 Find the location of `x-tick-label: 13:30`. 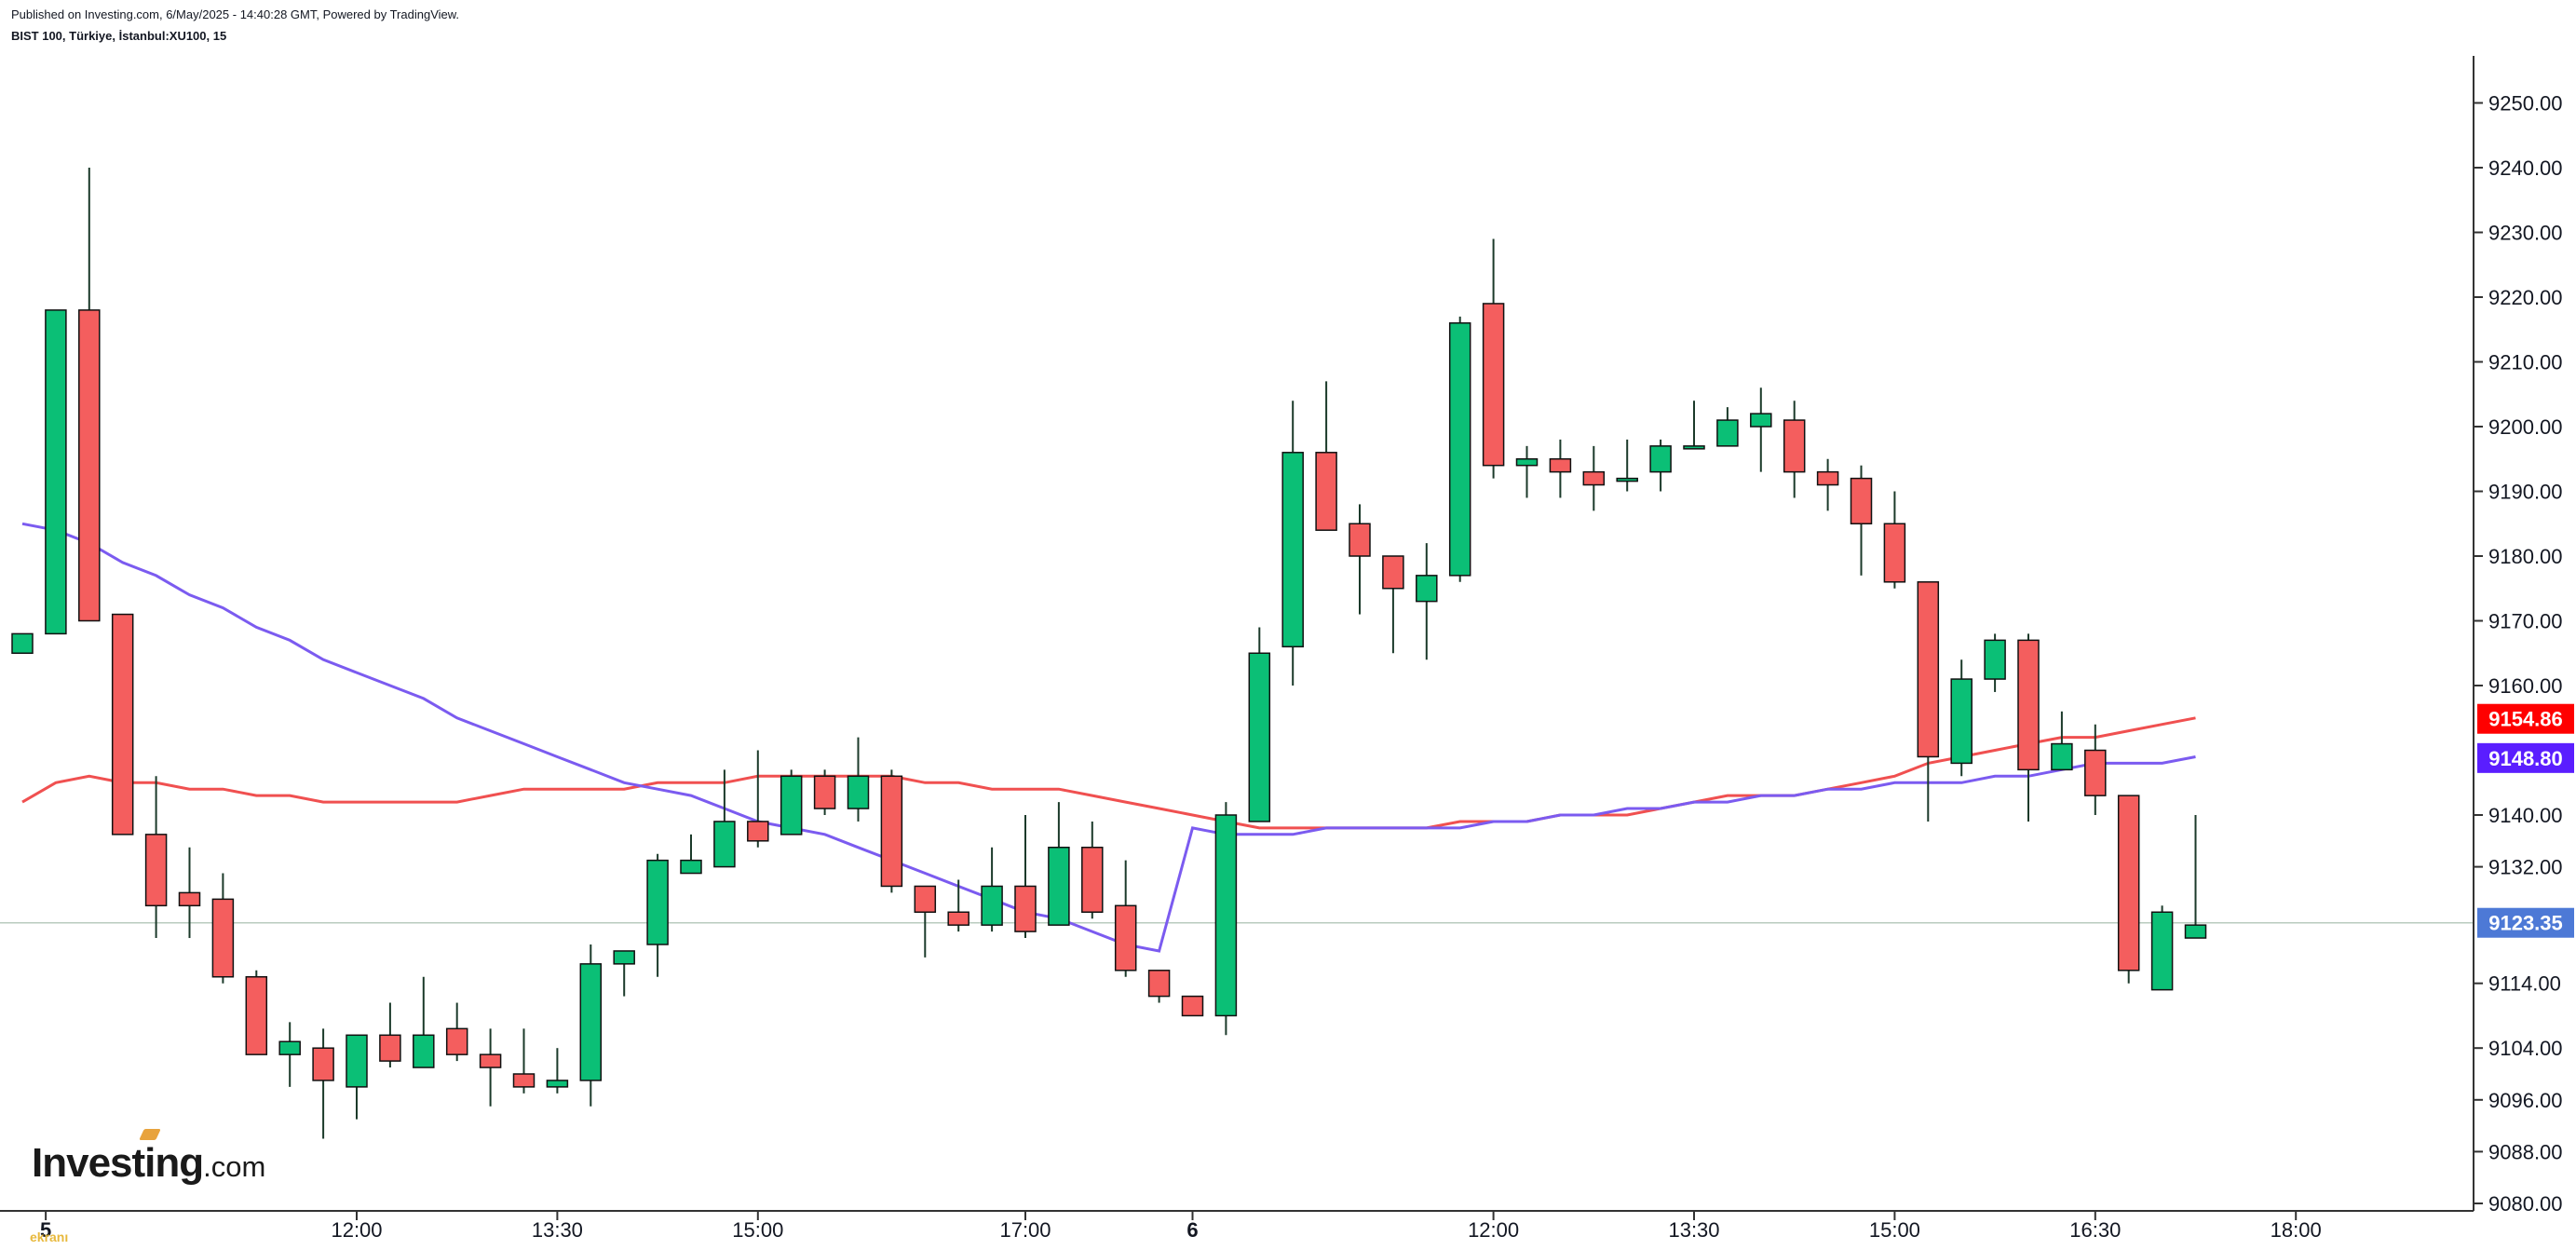

x-tick-label: 13:30 is located at coordinates (1693, 1230).